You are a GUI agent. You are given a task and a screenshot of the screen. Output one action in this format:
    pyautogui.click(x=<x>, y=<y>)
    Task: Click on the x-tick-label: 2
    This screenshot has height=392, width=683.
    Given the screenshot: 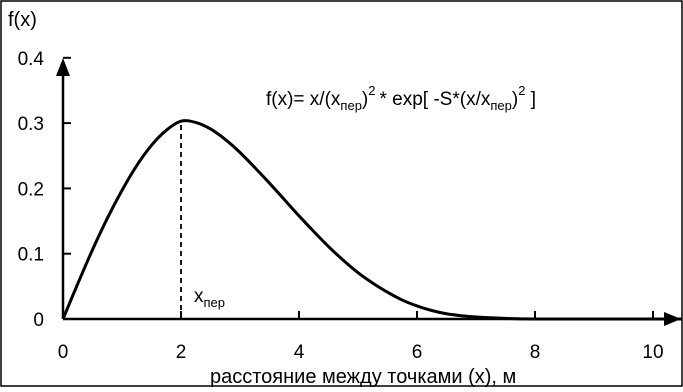 What is the action you would take?
    pyautogui.click(x=181, y=352)
    